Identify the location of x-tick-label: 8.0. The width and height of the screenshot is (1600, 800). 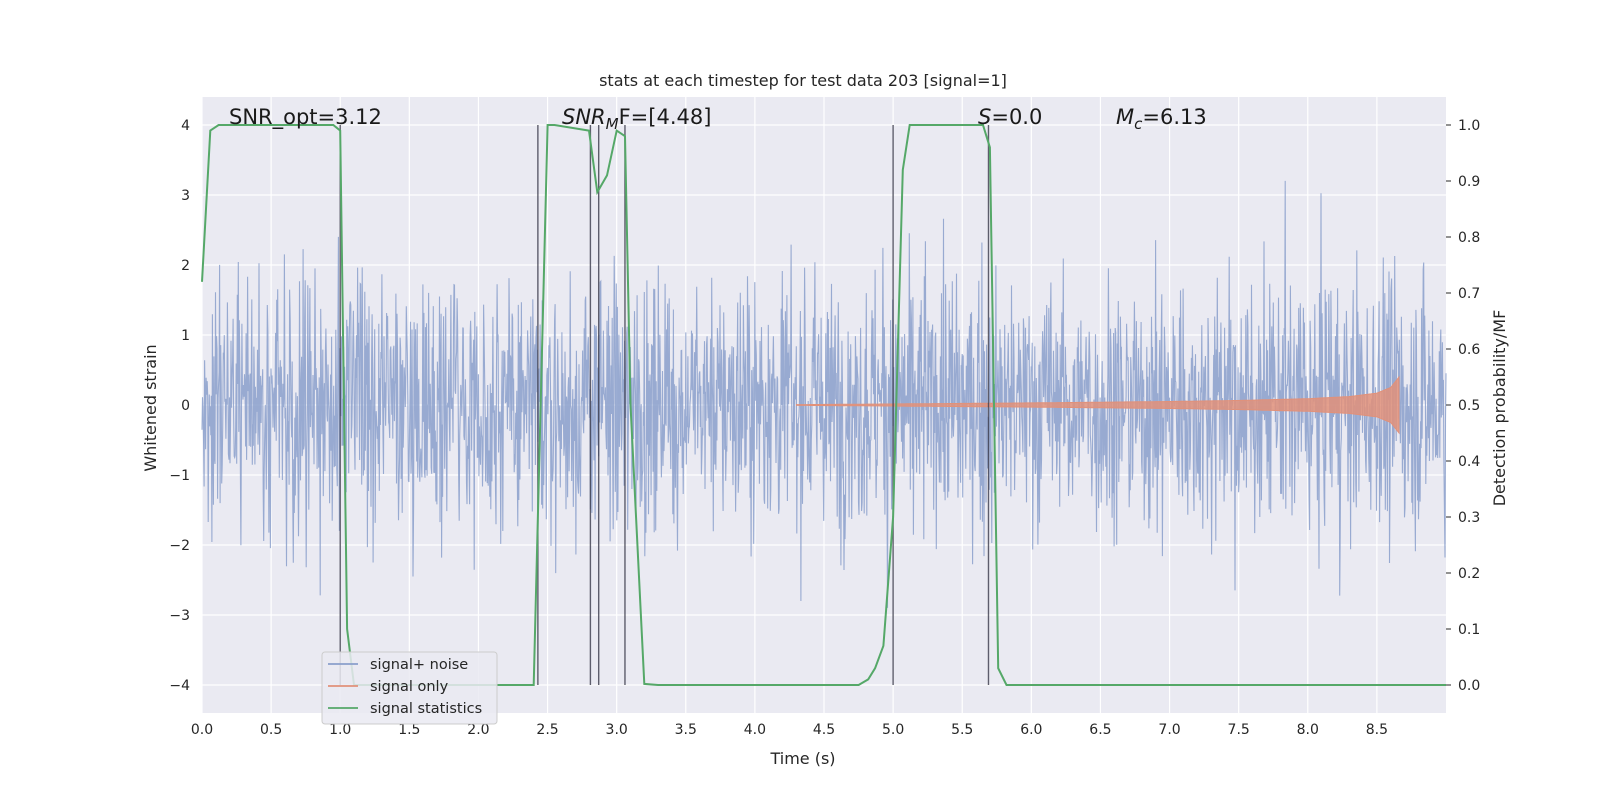
(1308, 730).